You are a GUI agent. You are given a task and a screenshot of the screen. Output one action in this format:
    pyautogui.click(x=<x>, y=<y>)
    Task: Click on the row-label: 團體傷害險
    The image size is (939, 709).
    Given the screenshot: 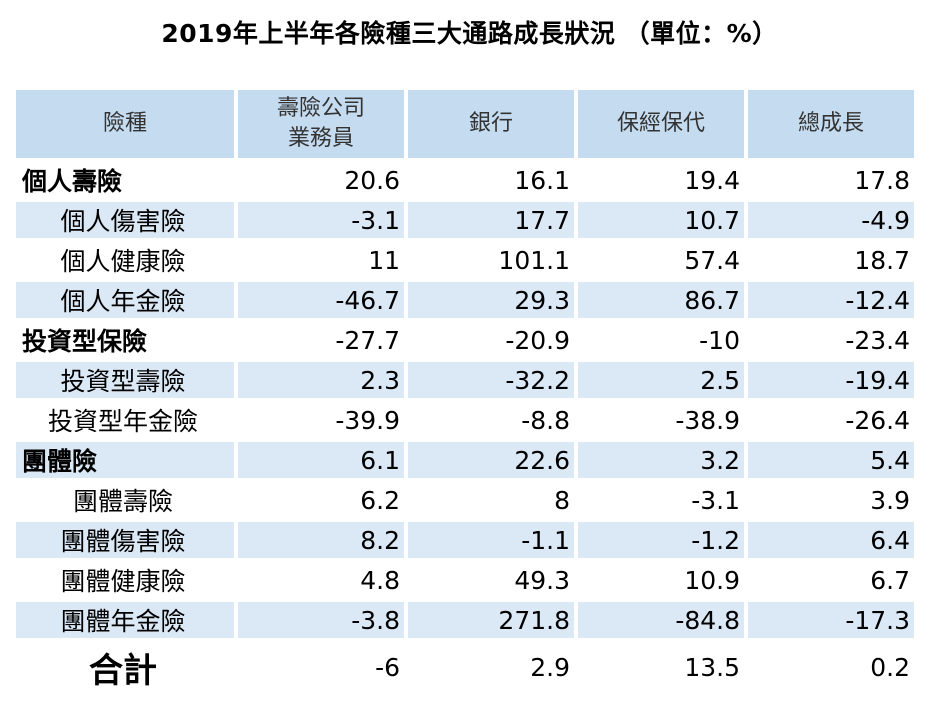 What is the action you would take?
    pyautogui.click(x=125, y=540)
    